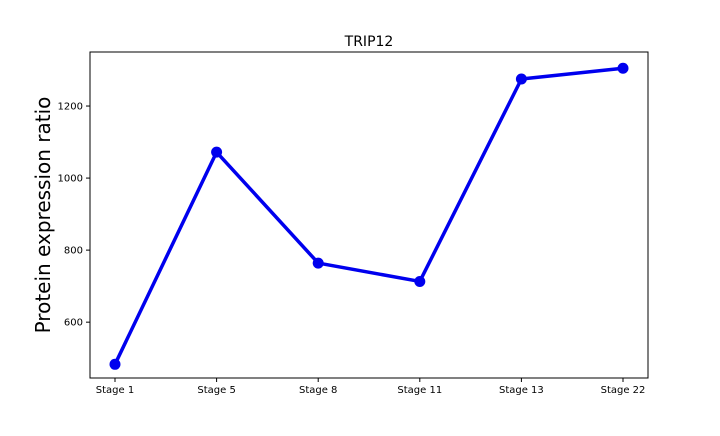 Image resolution: width=720 pixels, height=436 pixels. Describe the element at coordinates (419, 390) in the screenshot. I see `x-tick-label: Stage 11` at that location.